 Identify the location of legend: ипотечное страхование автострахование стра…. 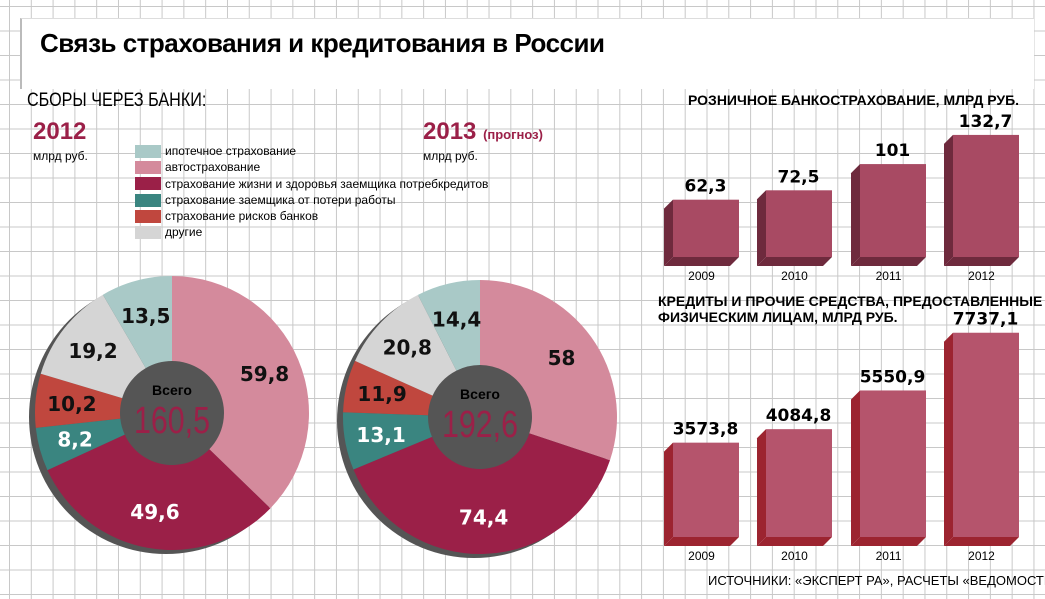
(311, 192).